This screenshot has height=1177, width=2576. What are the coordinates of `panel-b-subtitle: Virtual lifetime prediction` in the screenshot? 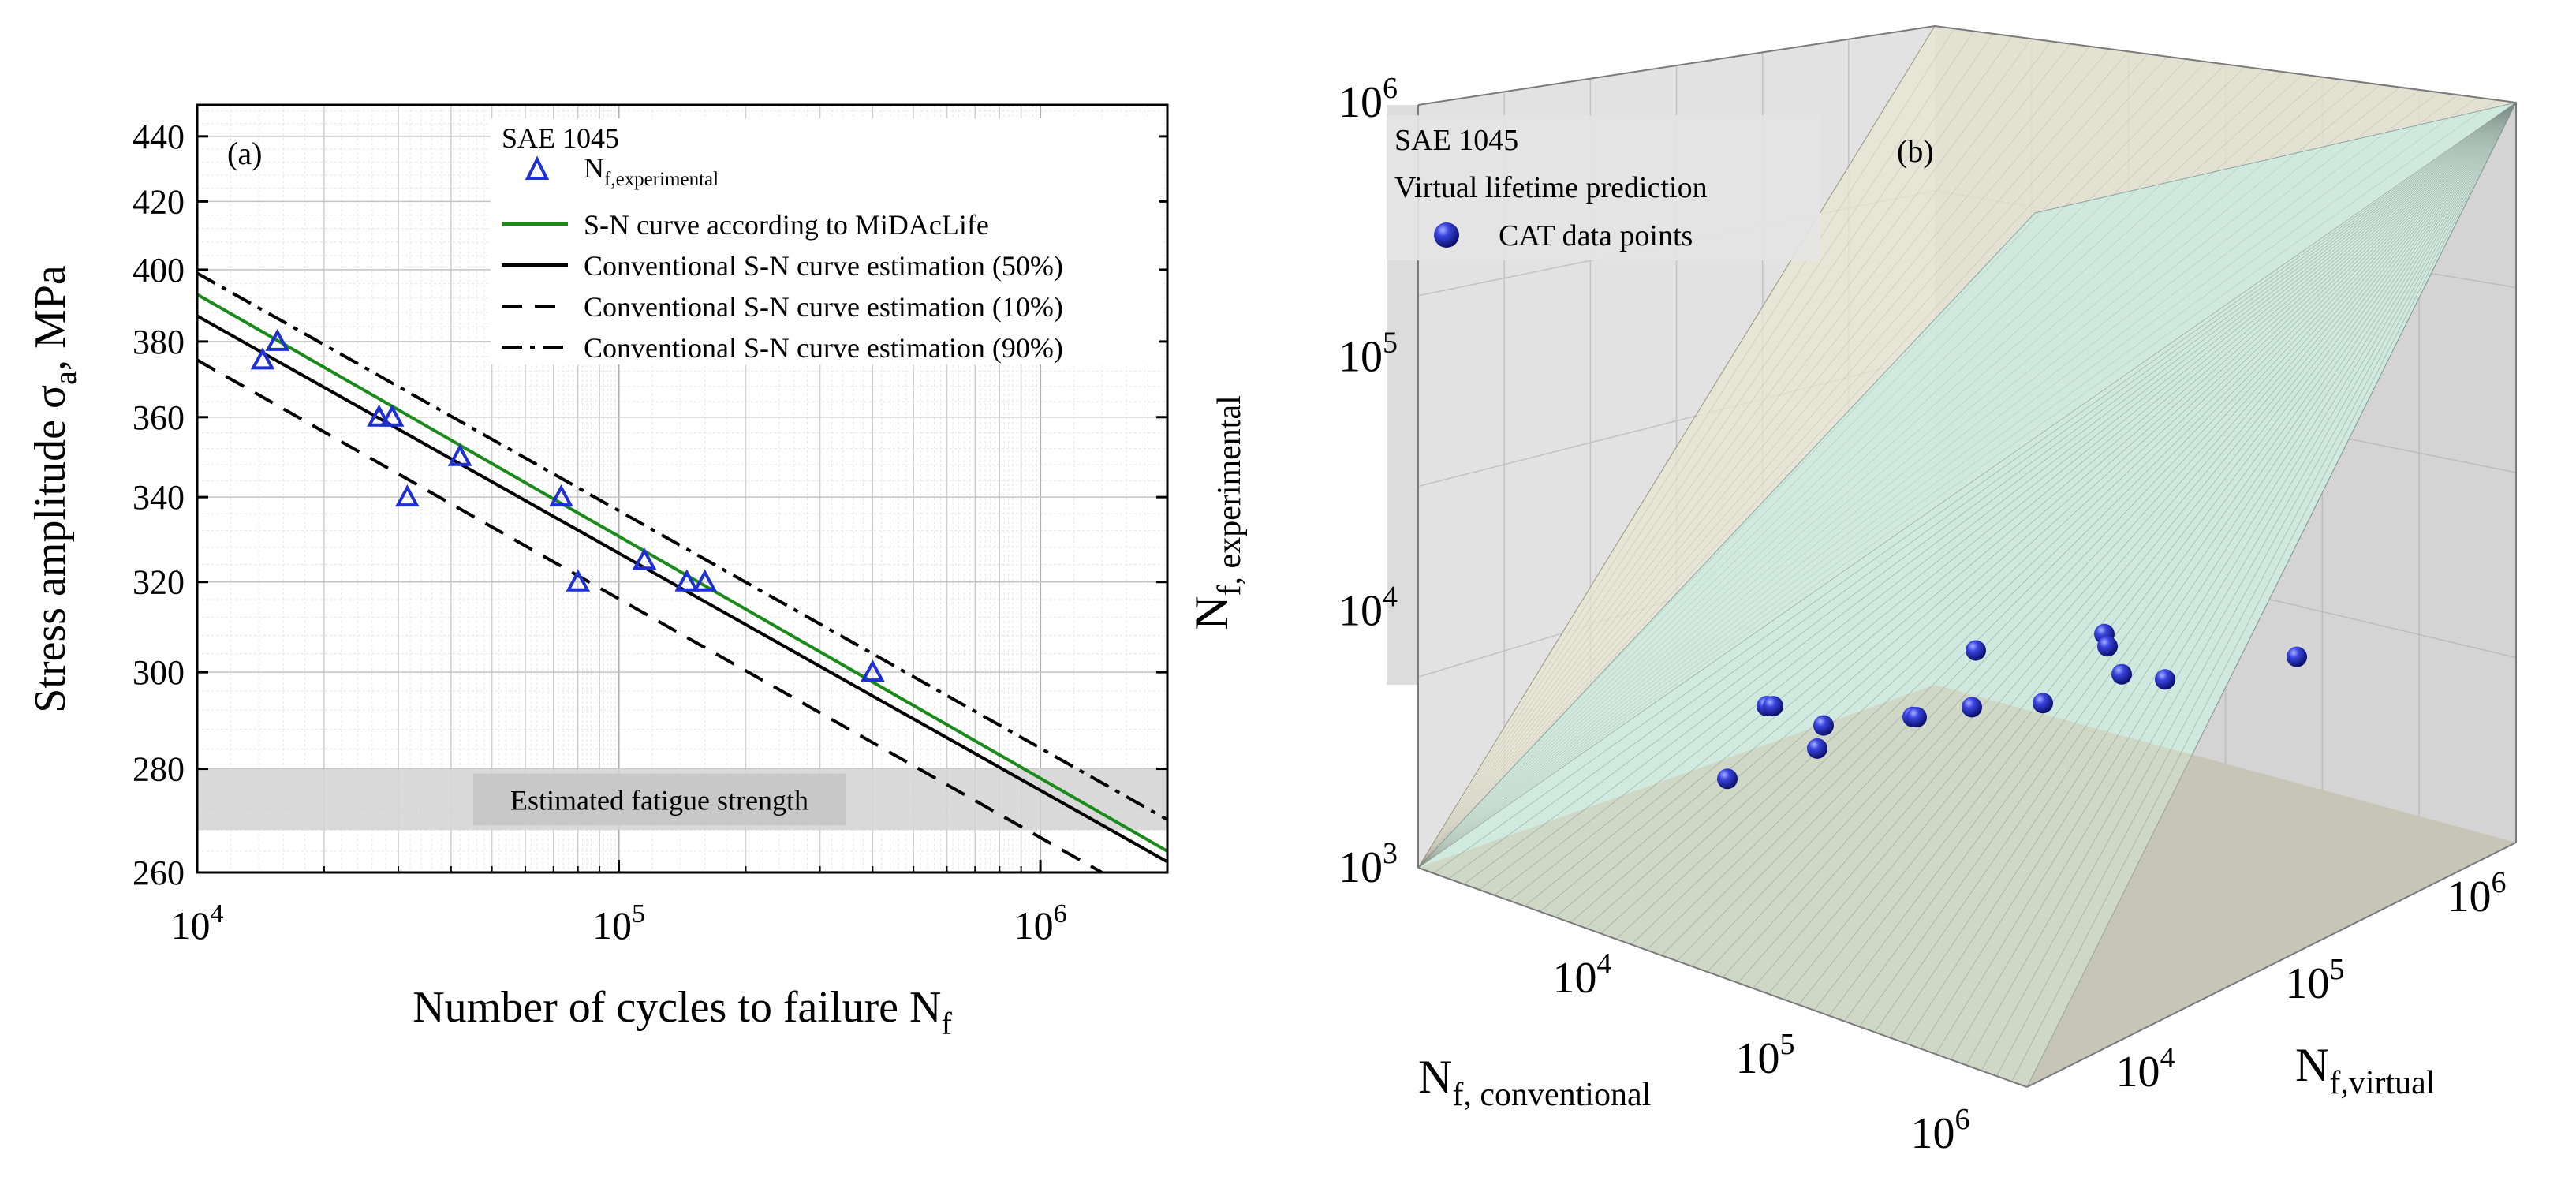 It's located at (1551, 187).